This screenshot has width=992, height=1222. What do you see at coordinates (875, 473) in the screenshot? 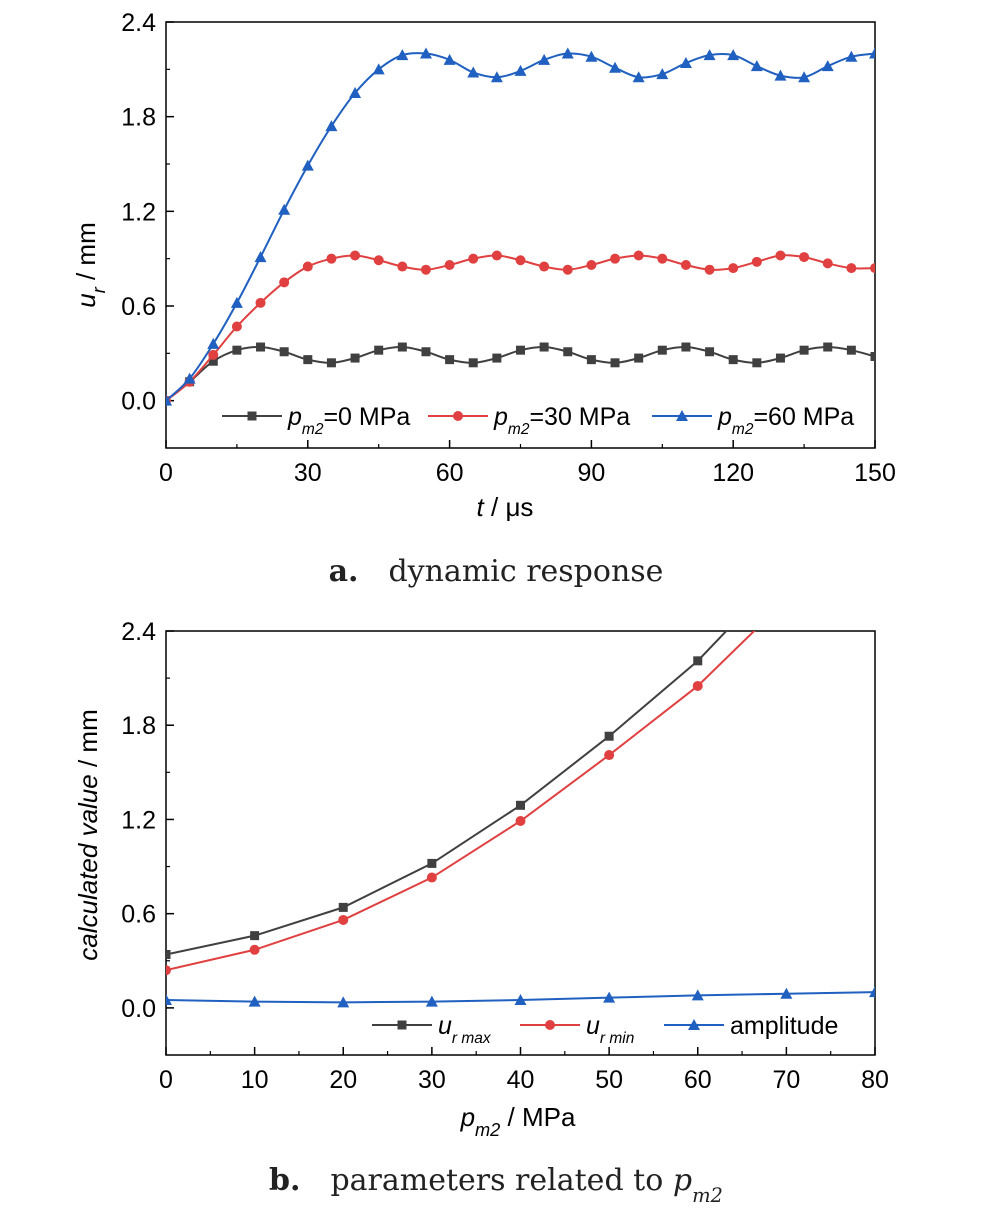
I see `x-tick-label: 150` at bounding box center [875, 473].